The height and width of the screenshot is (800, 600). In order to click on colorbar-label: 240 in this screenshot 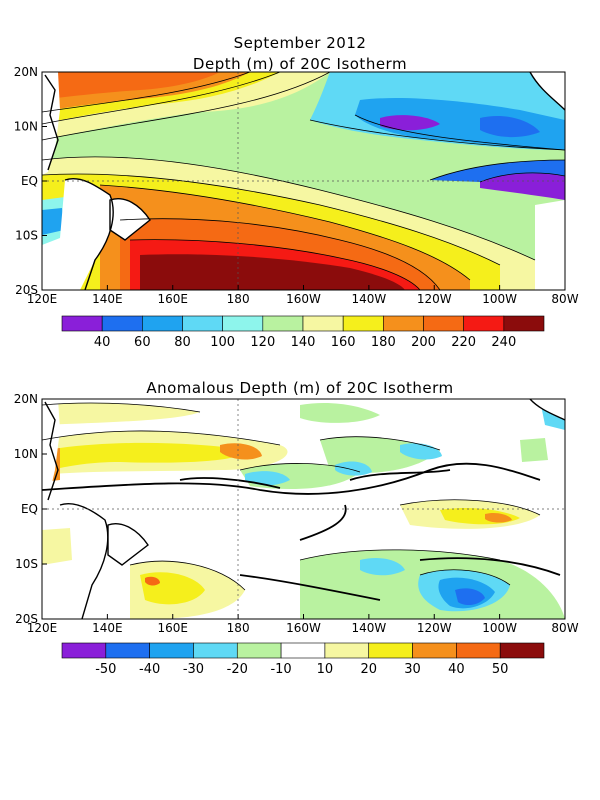, I will do `click(503, 342)`.